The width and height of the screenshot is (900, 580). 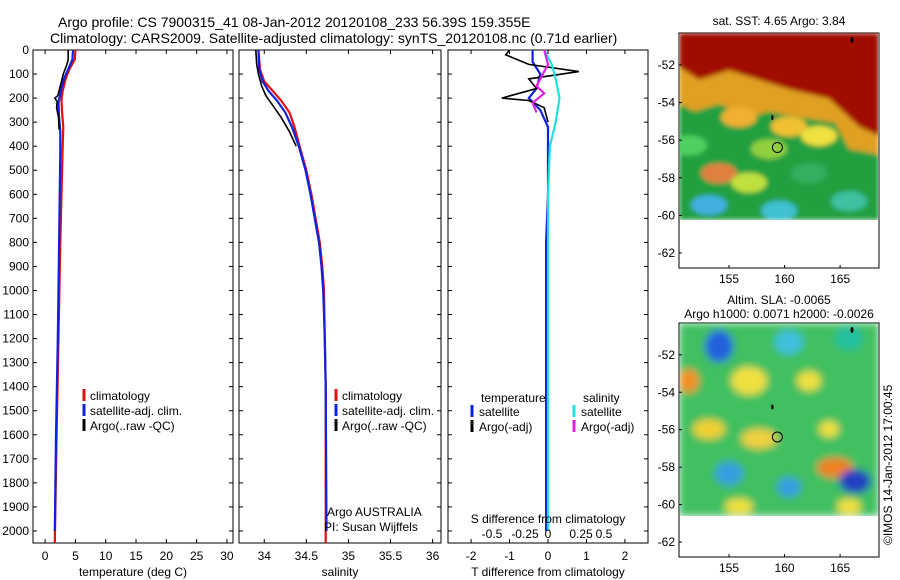 I want to click on y-tick-label: 600, so click(x=19, y=194).